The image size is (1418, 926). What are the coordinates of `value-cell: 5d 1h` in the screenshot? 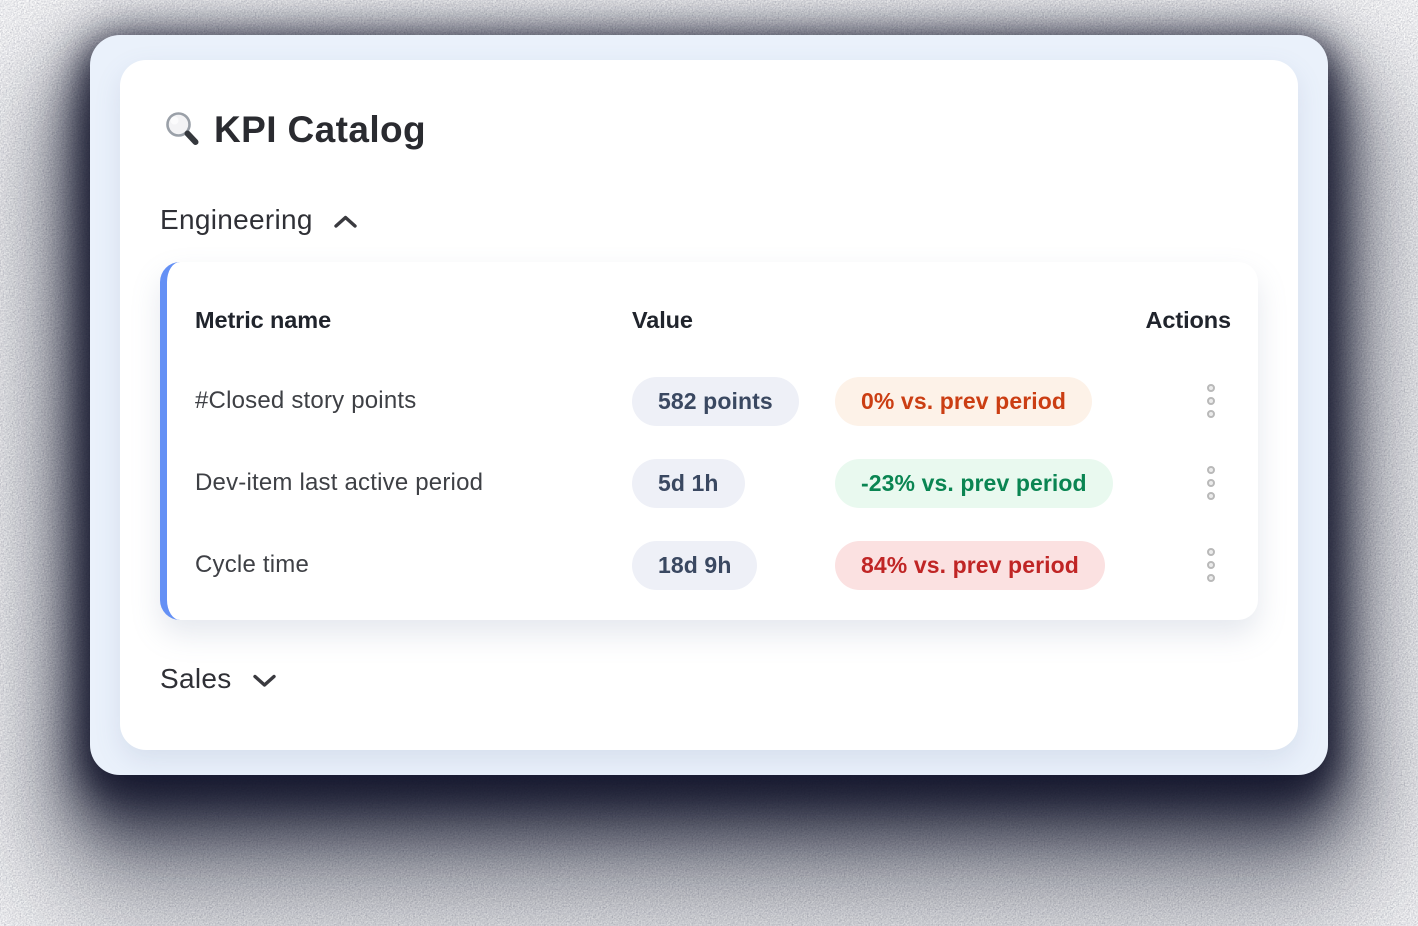 It's located at (733, 483).